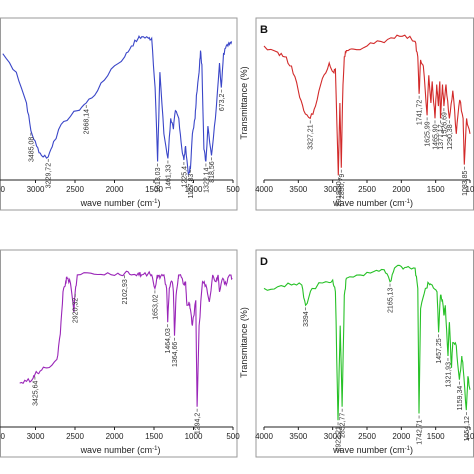  What do you see at coordinates (35, 393) in the screenshot?
I see `peak-label: 3425,64` at bounding box center [35, 393].